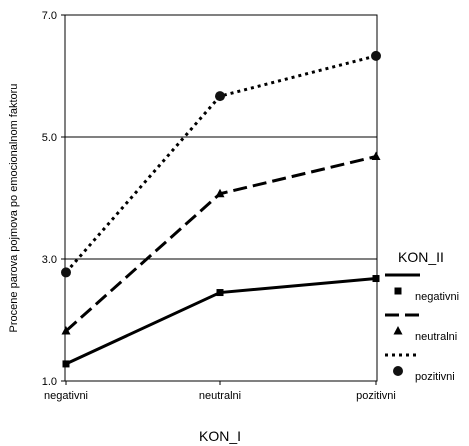  Describe the element at coordinates (436, 337) in the screenshot. I see `legend-label-neutralni: neutralni` at that location.